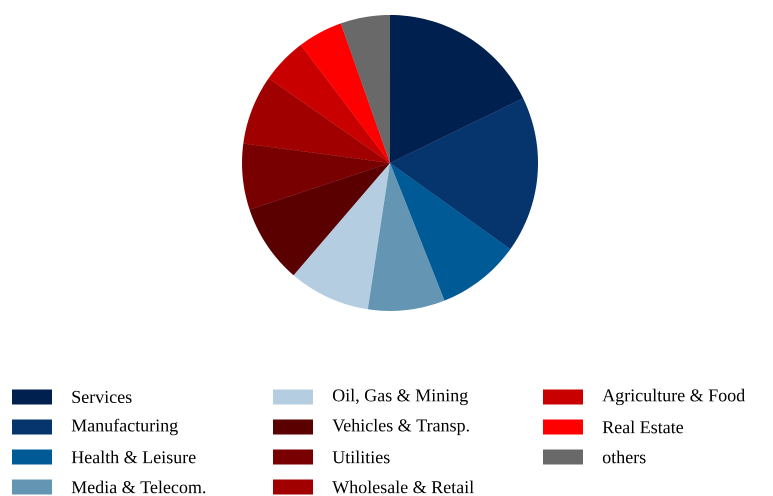 This screenshot has height=496, width=773. What do you see at coordinates (673, 397) in the screenshot?
I see `legend-label: Agriculture & Food` at bounding box center [673, 397].